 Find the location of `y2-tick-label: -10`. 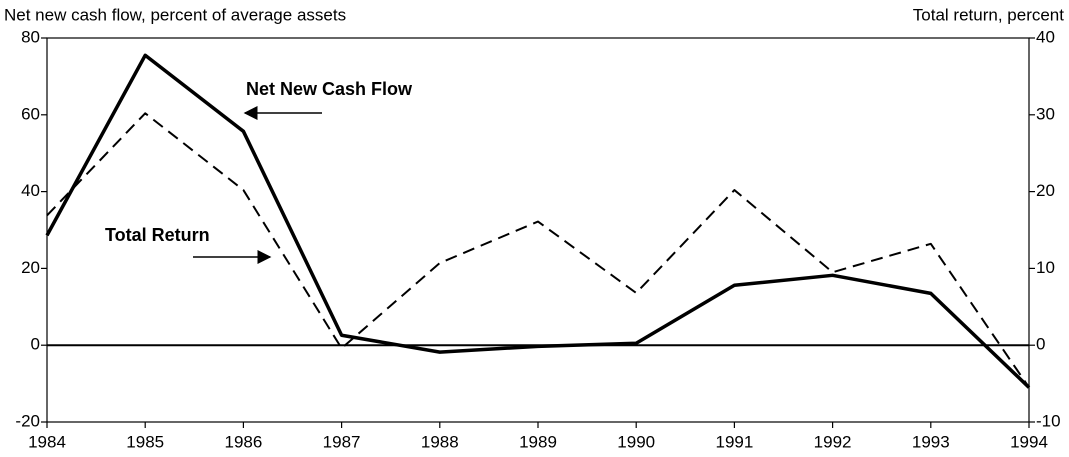

y2-tick-label: -10 is located at coordinates (1048, 420).